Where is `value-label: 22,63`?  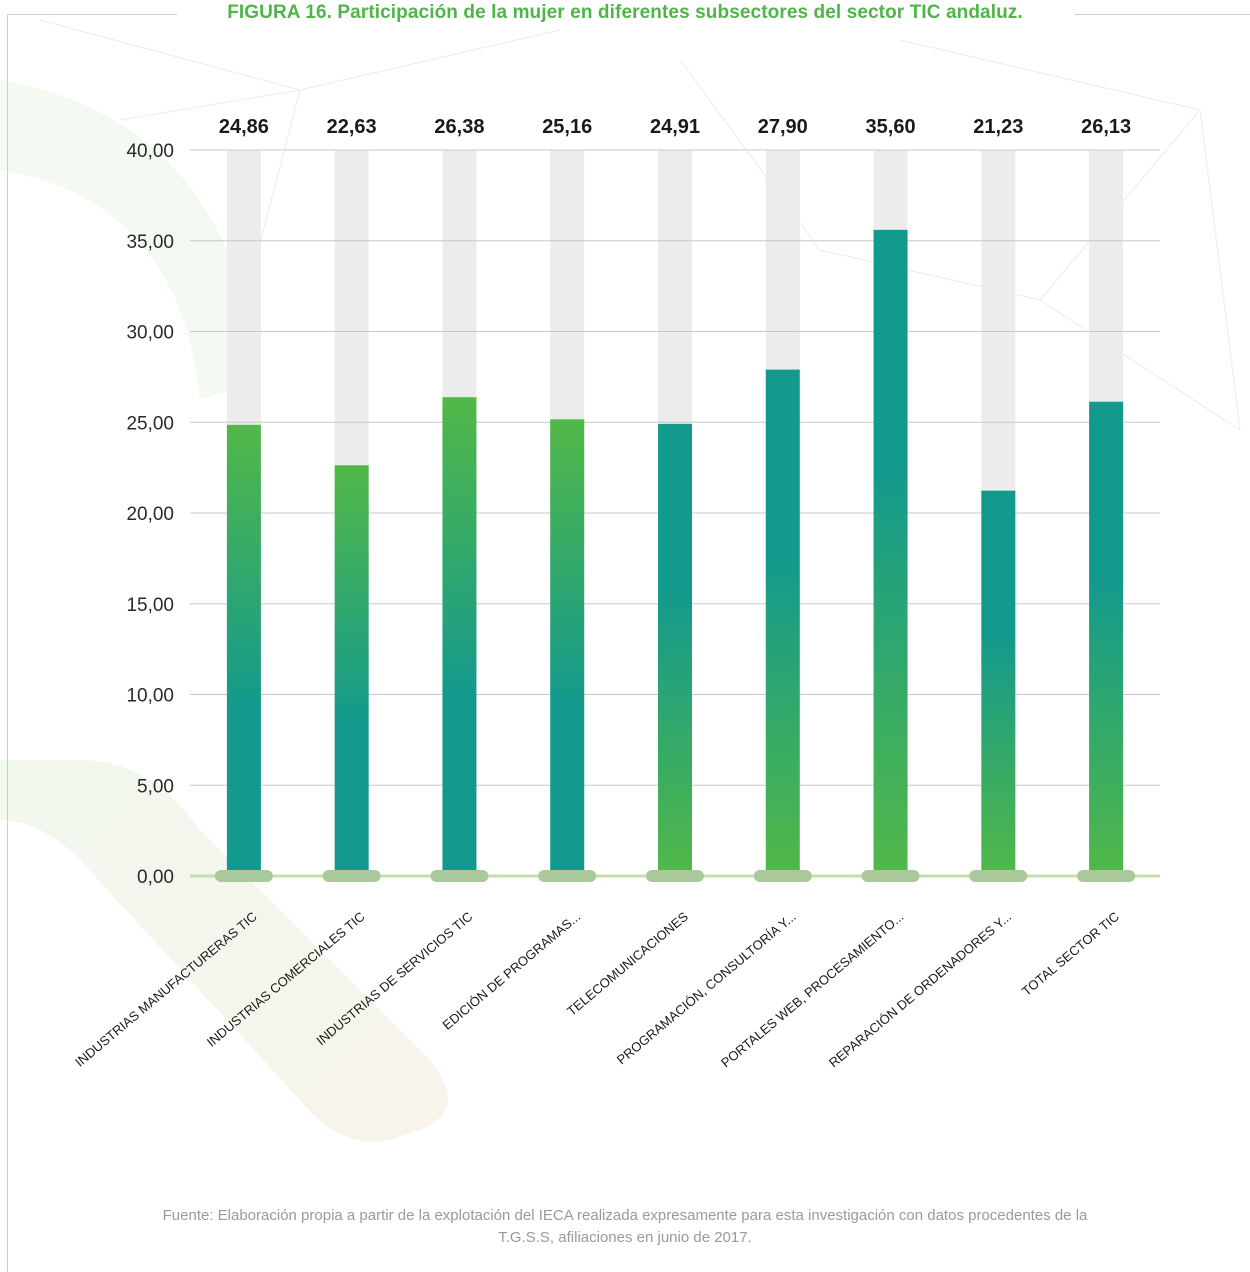 value-label: 22,63 is located at coordinates (352, 127).